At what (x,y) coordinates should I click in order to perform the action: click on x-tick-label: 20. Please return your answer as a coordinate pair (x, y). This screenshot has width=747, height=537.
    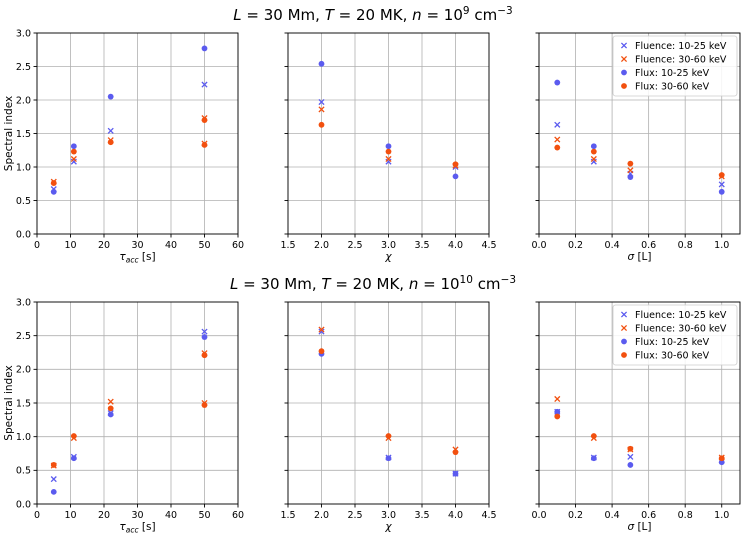
    Looking at the image, I should click on (104, 515).